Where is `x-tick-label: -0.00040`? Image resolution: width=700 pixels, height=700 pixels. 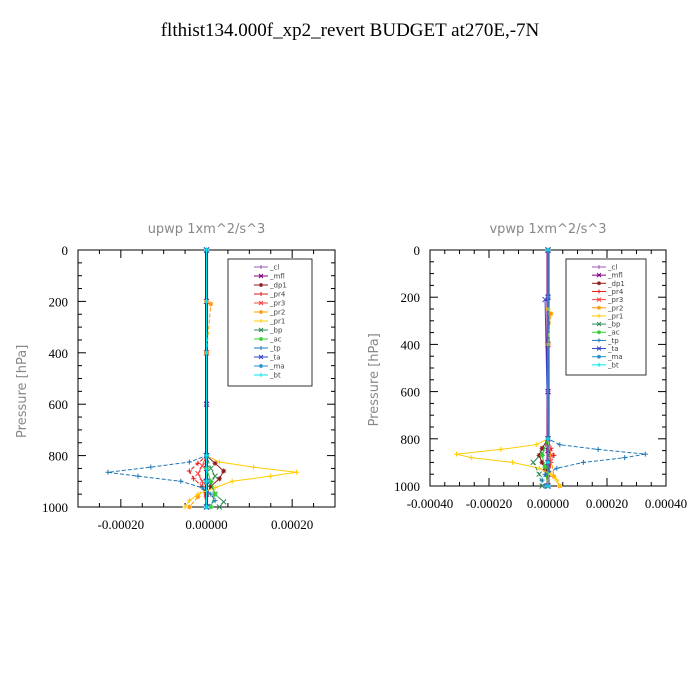
x-tick-label: -0.00040 is located at coordinates (430, 503).